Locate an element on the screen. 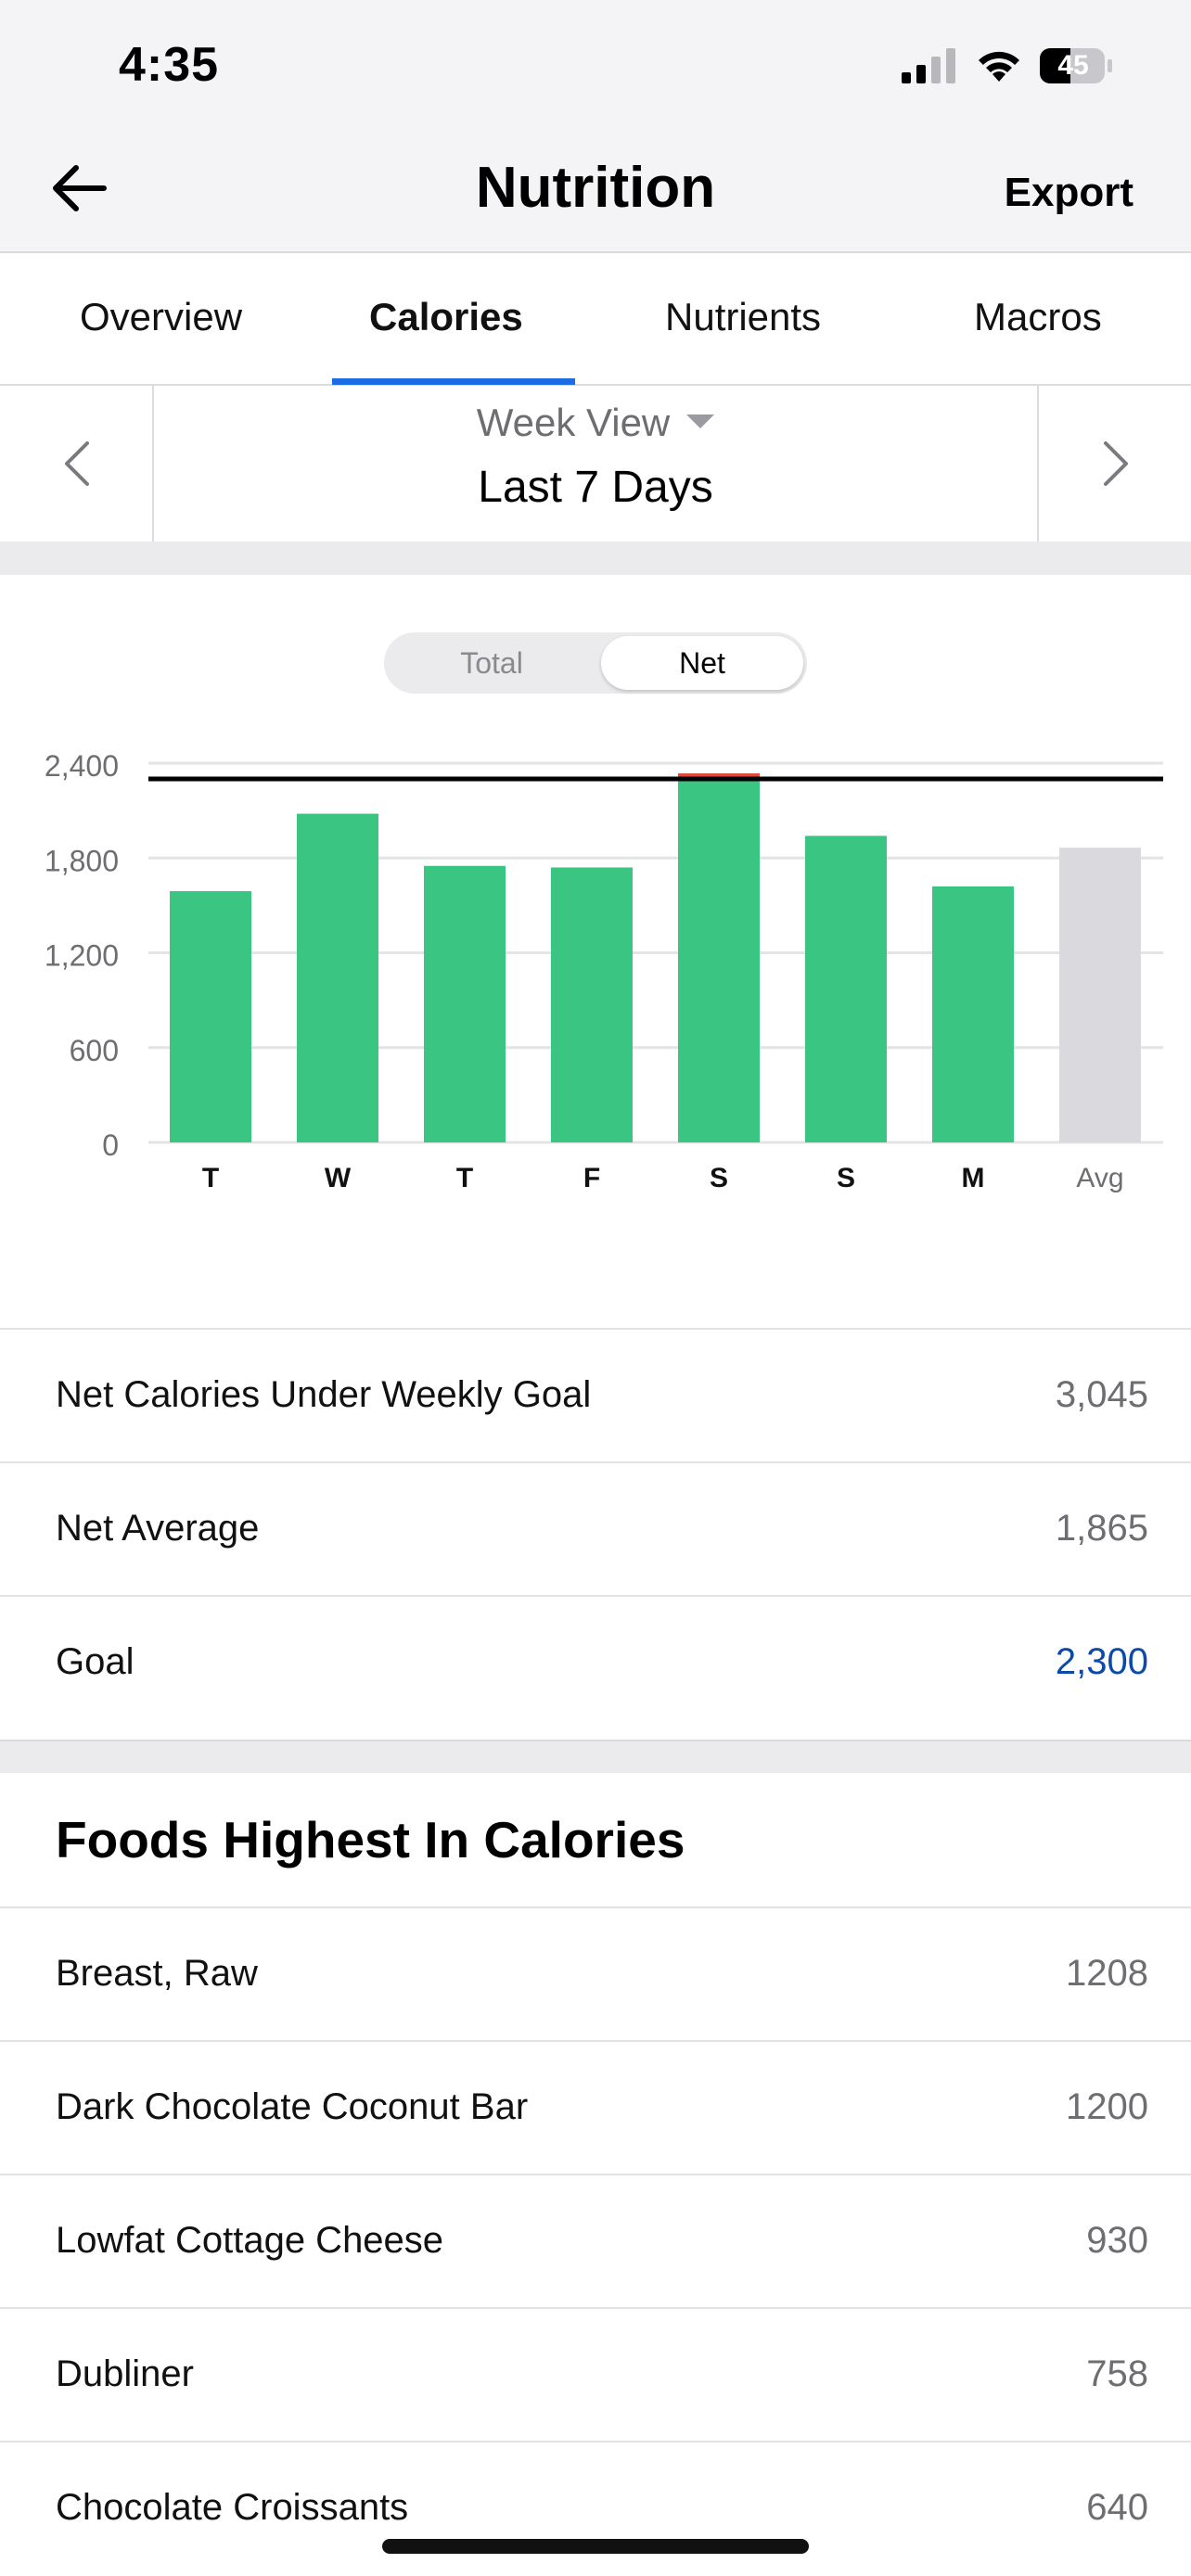 The height and width of the screenshot is (2576, 1191). tab-macros: Macros is located at coordinates (1038, 317).